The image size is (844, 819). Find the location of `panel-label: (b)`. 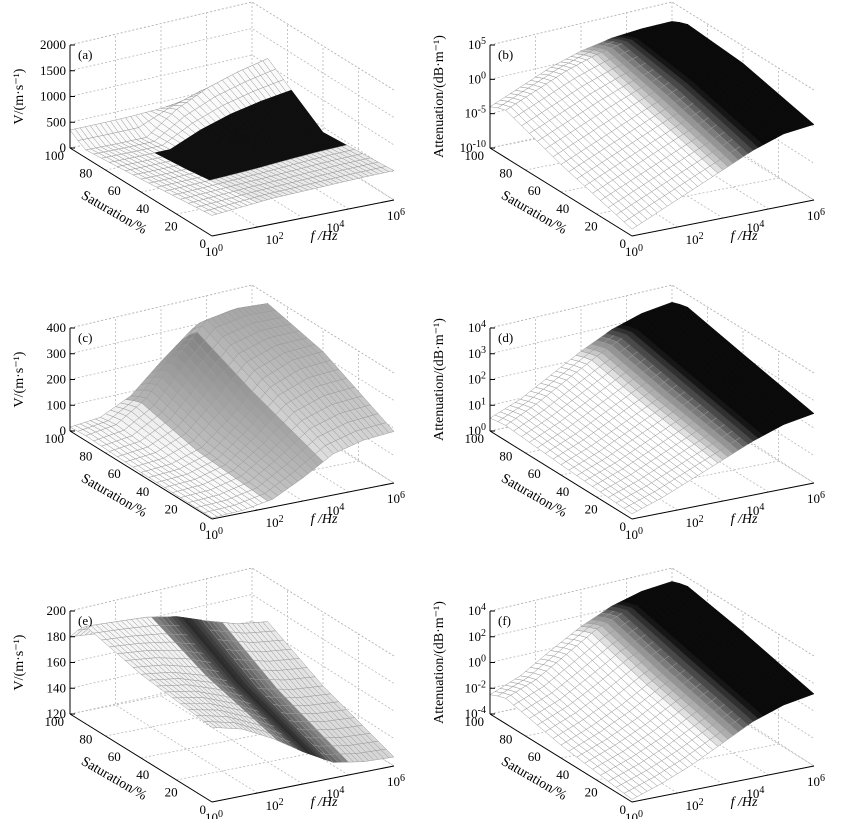

panel-label: (b) is located at coordinates (505, 54).